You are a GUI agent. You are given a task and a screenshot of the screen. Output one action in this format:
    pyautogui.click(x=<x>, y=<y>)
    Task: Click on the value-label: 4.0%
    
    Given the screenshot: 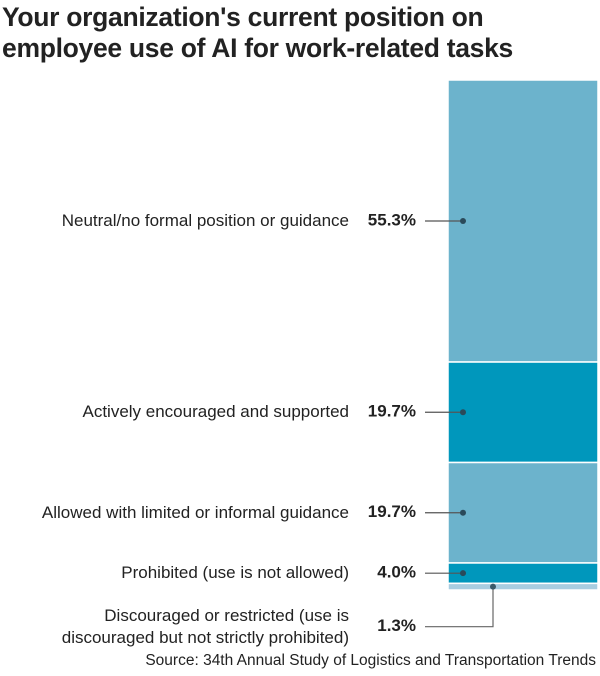 What is the action you would take?
    pyautogui.click(x=396, y=572)
    